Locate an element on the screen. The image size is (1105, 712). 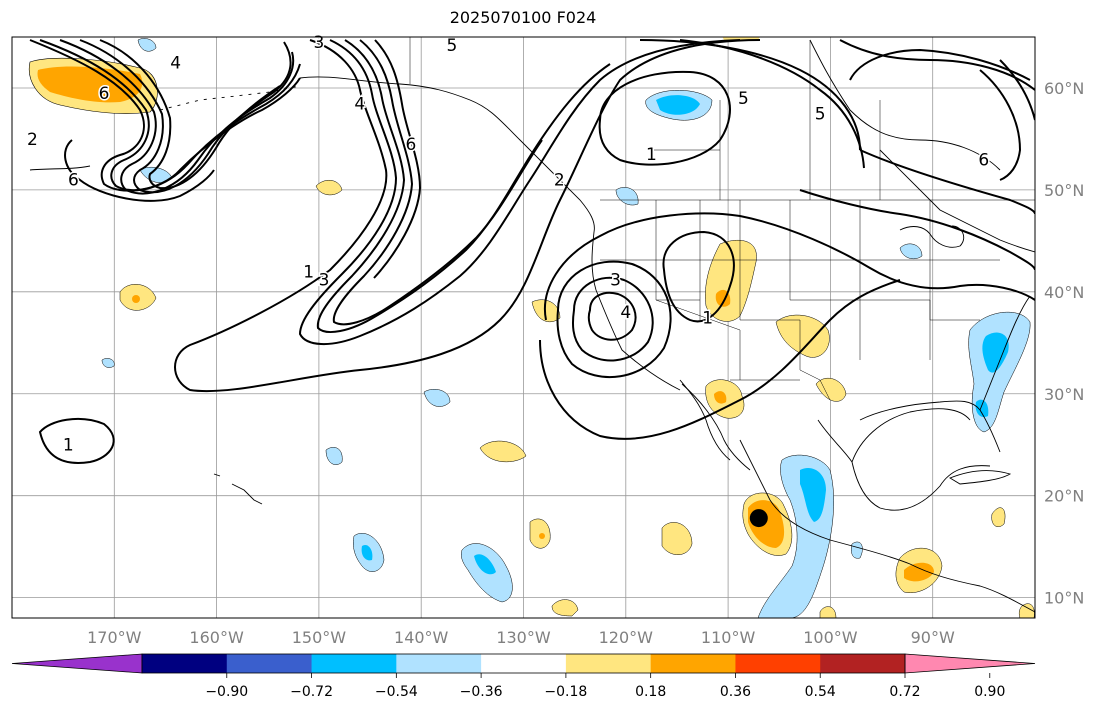
colorbar-tick-label: 0.36 is located at coordinates (735, 692).